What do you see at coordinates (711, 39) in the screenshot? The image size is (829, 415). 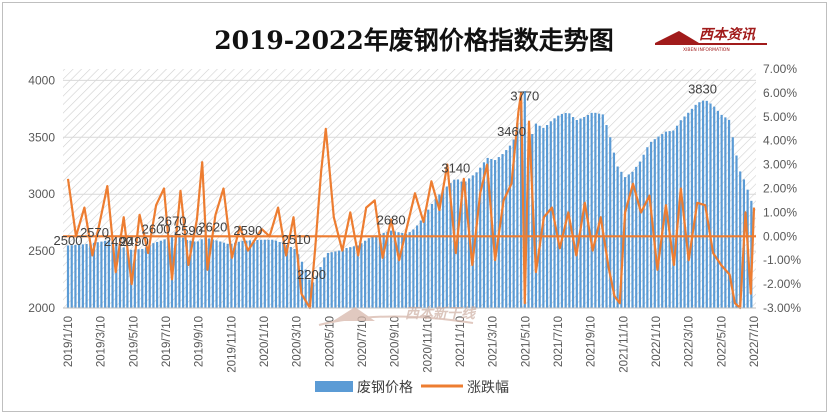 I see `logo: 西本资讯 XIBEN INFORMATION` at bounding box center [711, 39].